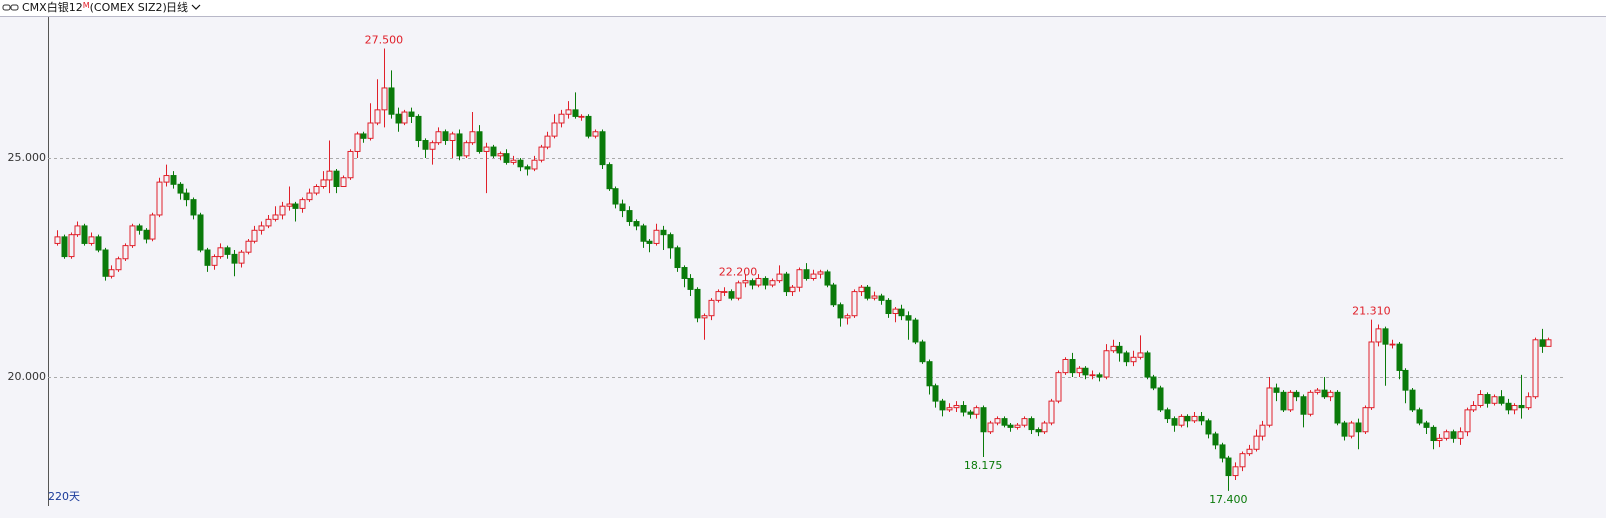 The image size is (1606, 518). I want to click on high-annotation: 22.200, so click(738, 272).